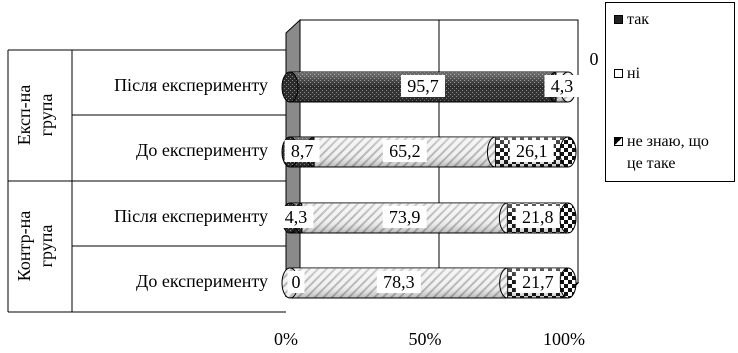 This screenshot has width=738, height=353. What do you see at coordinates (24, 246) in the screenshot?
I see `group-label: Контр-на` at bounding box center [24, 246].